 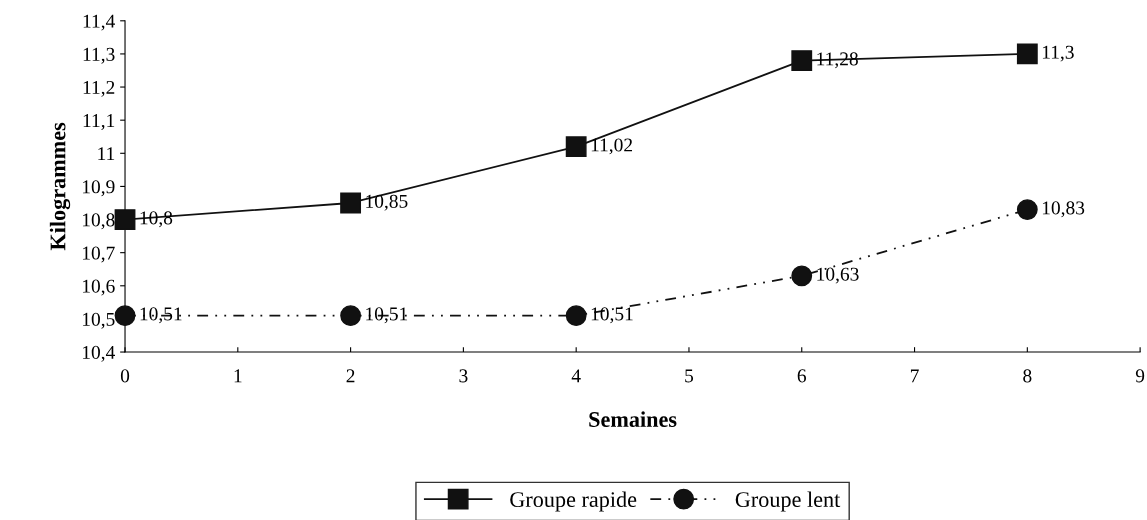 I want to click on x-tick-label: 8, so click(x=1027, y=376).